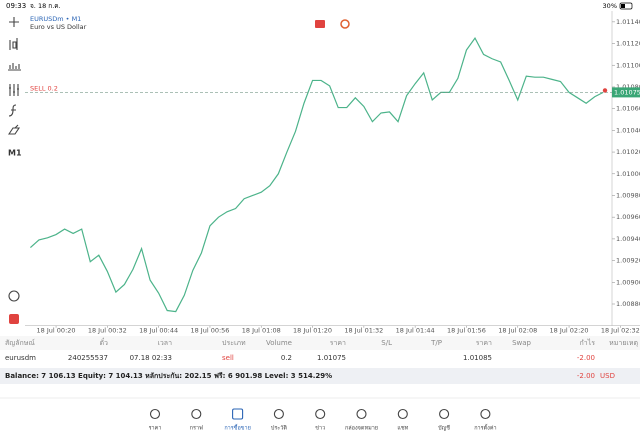 This screenshot has width=640, height=447. What do you see at coordinates (586, 376) in the screenshot?
I see `summary-profit: -2.00` at bounding box center [586, 376].